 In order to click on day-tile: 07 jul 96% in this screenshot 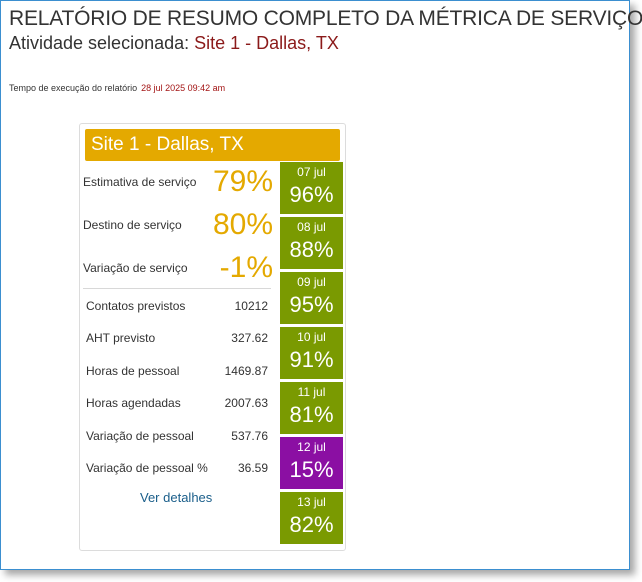, I will do `click(311, 188)`.